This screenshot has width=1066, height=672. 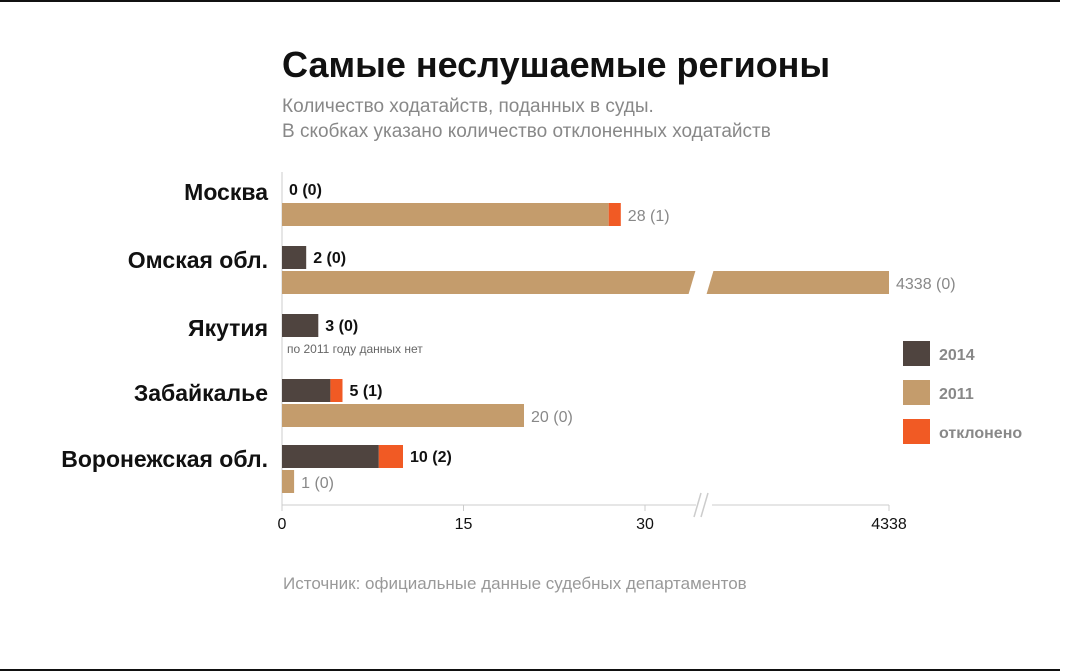 What do you see at coordinates (530, 670) in the screenshot?
I see `bottom-rule` at bounding box center [530, 670].